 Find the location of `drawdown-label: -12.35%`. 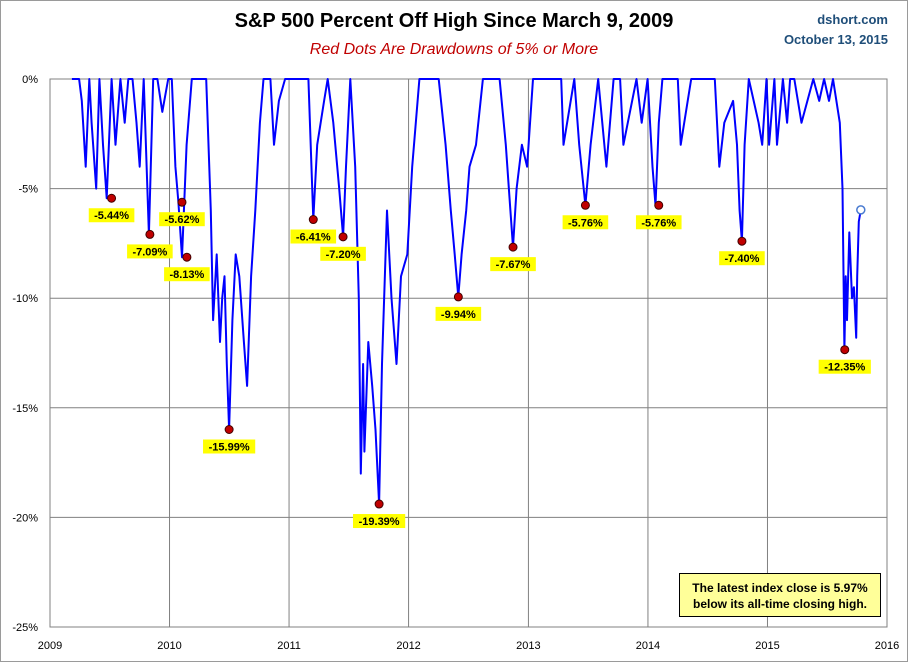

drawdown-label: -12.35% is located at coordinates (844, 368).